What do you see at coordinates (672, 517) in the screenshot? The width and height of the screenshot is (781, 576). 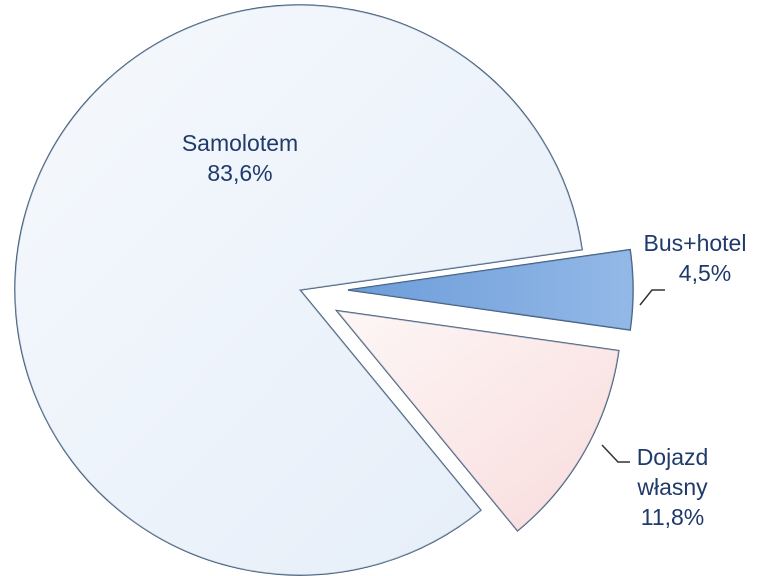 I see `value-label: 11,8%` at bounding box center [672, 517].